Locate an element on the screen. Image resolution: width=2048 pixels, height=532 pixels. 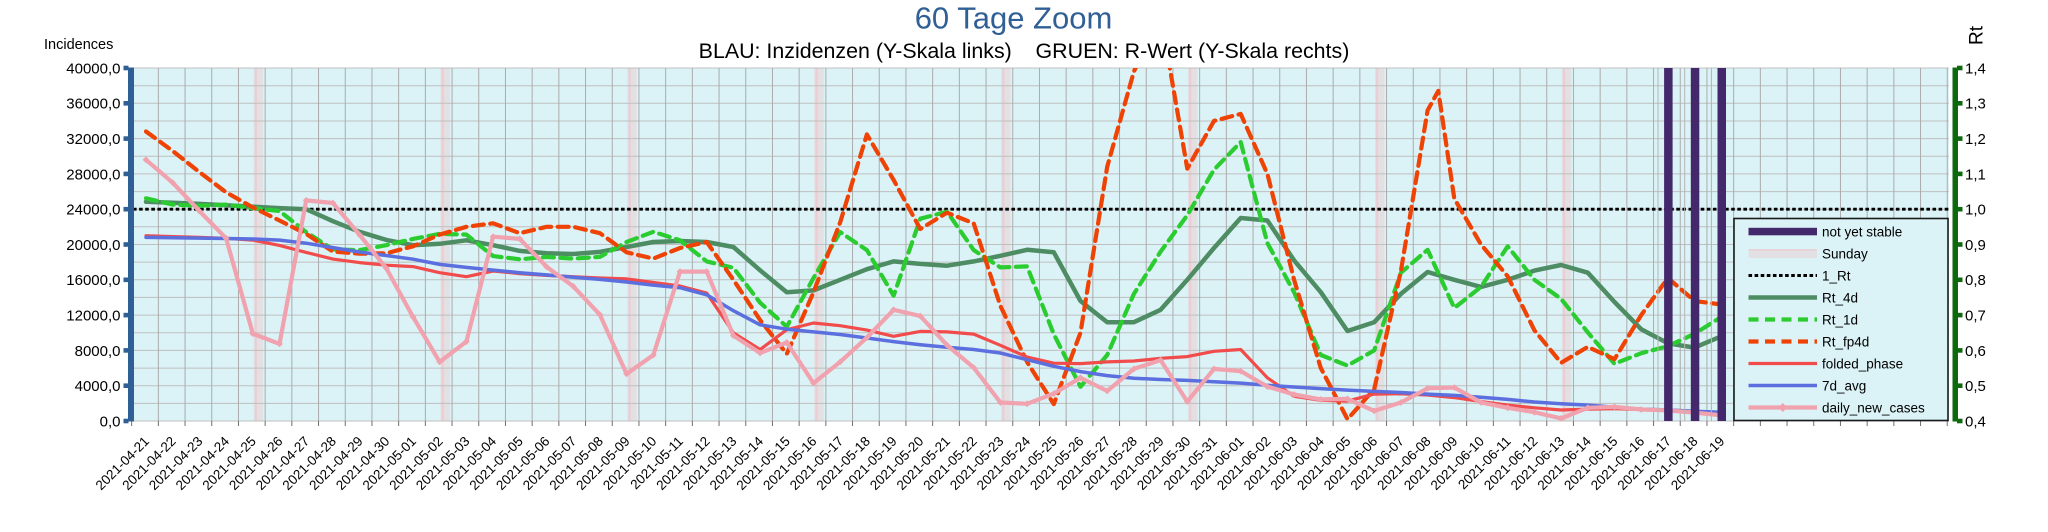
svg-text: 28000,0 is located at coordinates (93, 174).